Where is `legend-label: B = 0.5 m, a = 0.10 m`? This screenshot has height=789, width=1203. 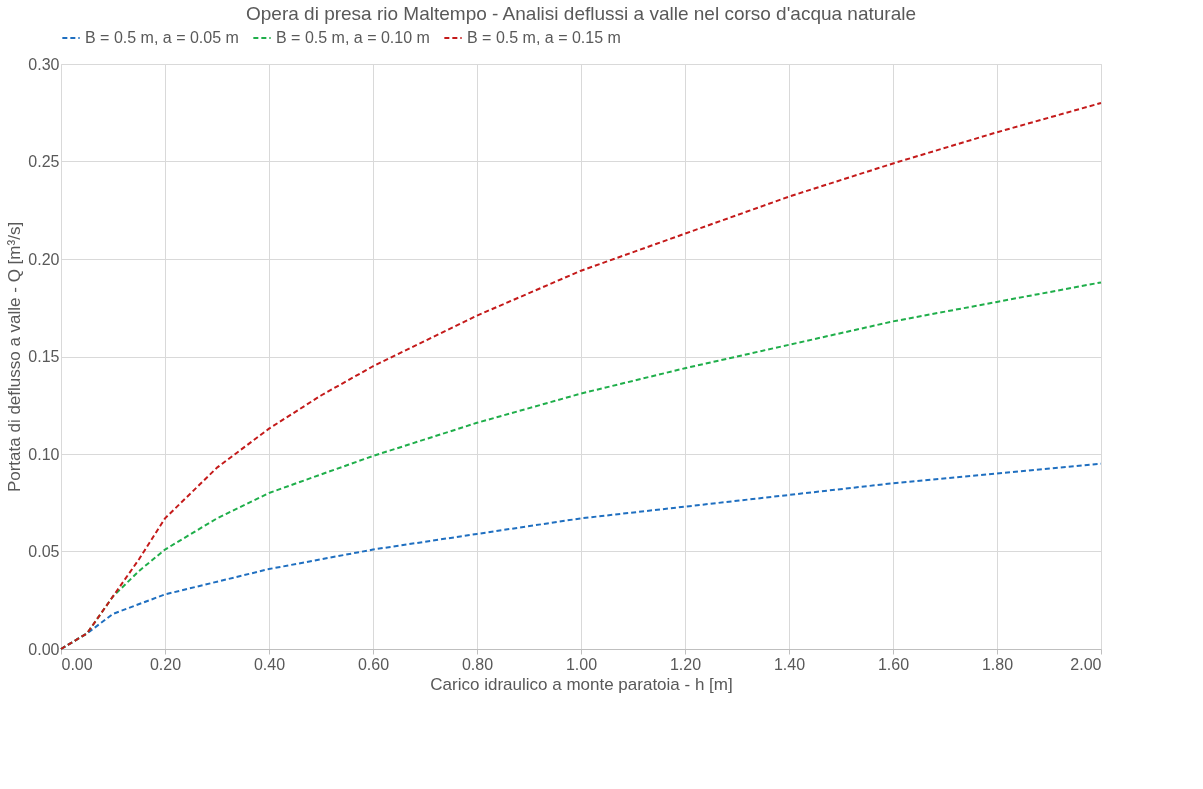
legend-label: B = 0.5 m, a = 0.10 m is located at coordinates (353, 37).